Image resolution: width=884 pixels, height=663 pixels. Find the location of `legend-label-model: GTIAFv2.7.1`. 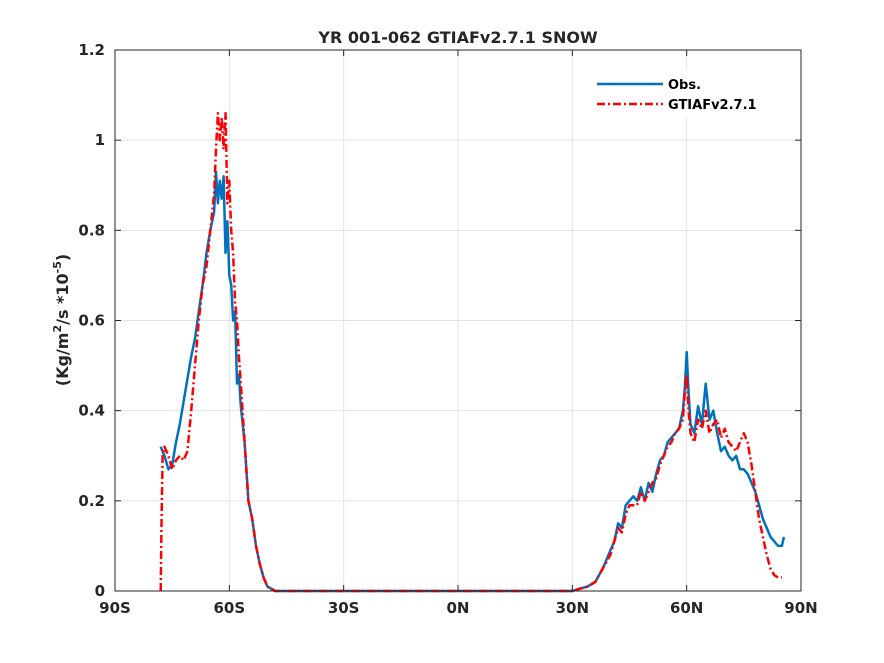

legend-label-model: GTIAFv2.7.1 is located at coordinates (712, 105).